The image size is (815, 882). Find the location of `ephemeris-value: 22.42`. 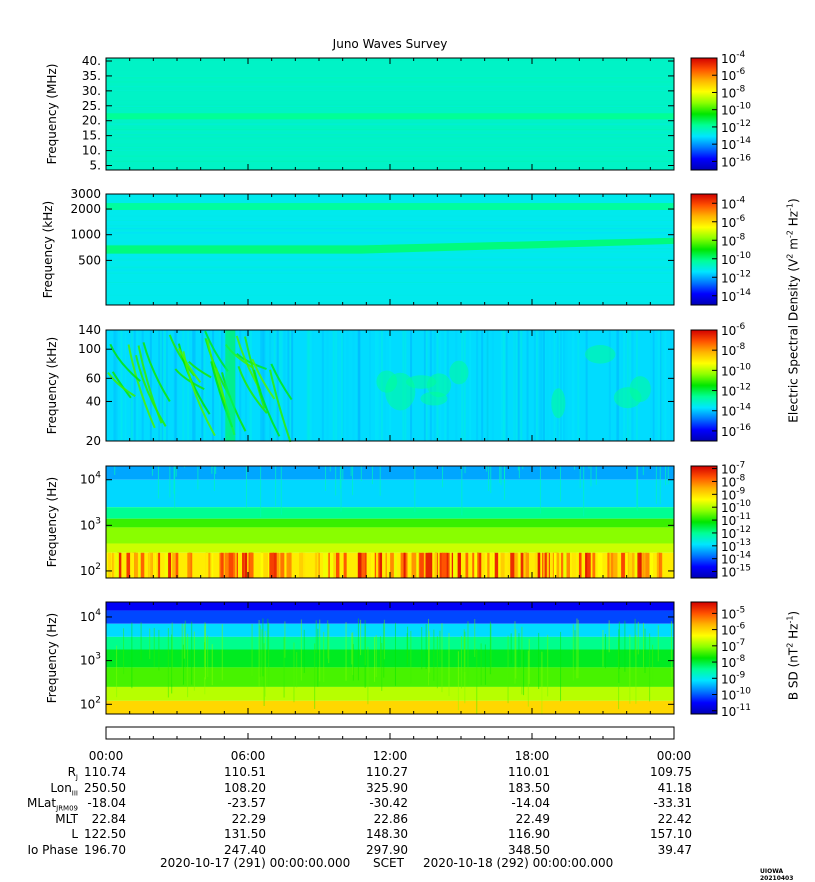

ephemeris-value: 22.42 is located at coordinates (662, 819).